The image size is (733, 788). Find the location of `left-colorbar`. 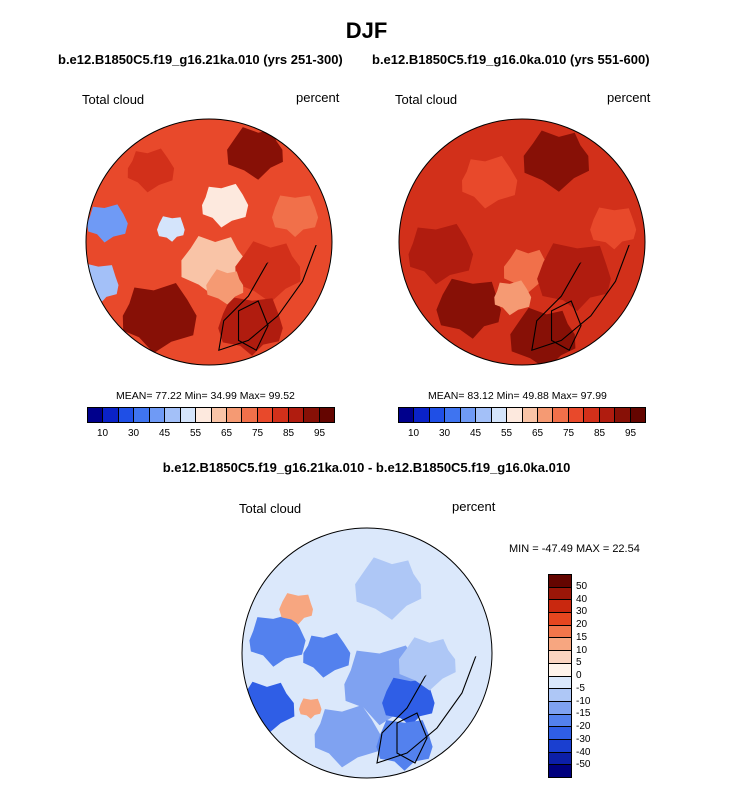

left-colorbar is located at coordinates (211, 415).